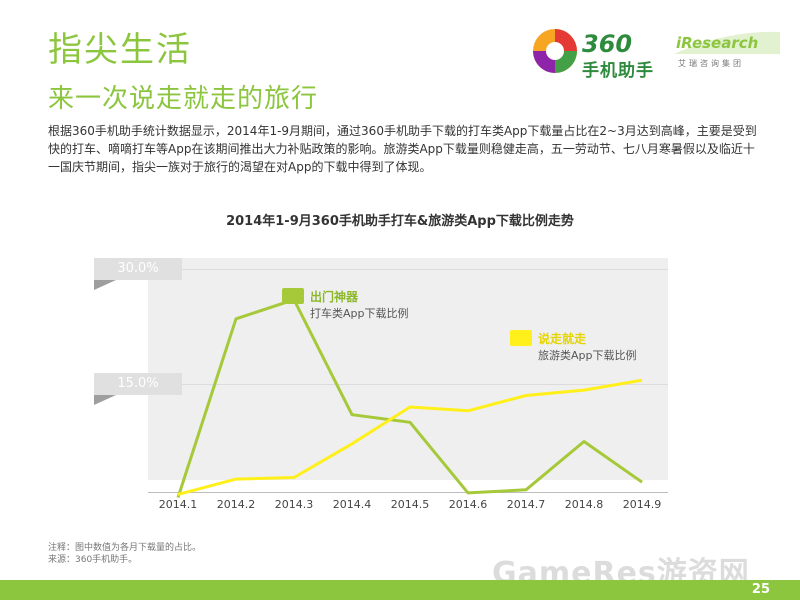 This screenshot has height=600, width=800. I want to click on logo-iresearch: iResearch 艾瑞咨询集团, so click(728, 51).